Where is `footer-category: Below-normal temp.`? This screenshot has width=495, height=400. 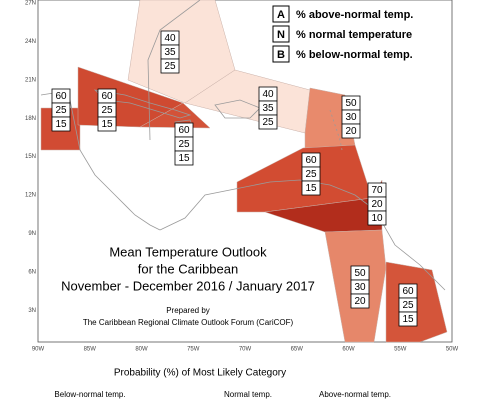
footer-category: Below-normal temp. is located at coordinates (89, 394).